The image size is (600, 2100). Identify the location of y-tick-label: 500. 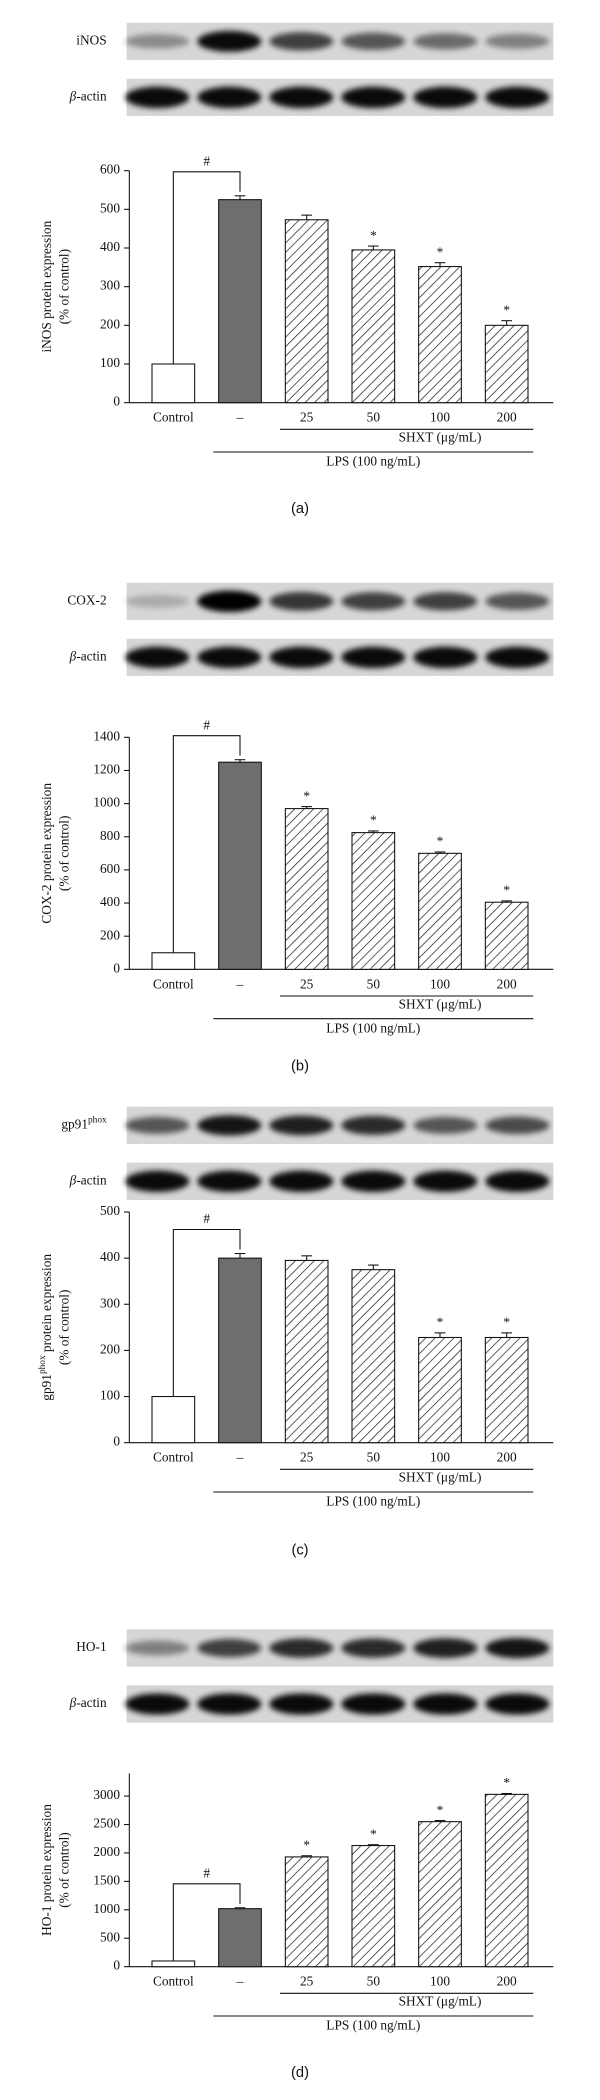
(110, 207).